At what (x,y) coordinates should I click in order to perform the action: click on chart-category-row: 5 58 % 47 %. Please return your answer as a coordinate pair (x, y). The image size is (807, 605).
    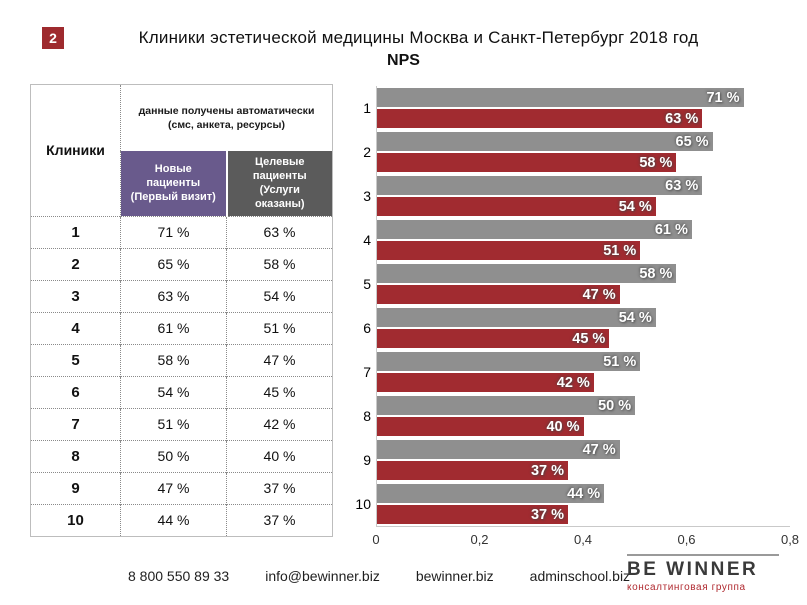
    Looking at the image, I should click on (571, 284).